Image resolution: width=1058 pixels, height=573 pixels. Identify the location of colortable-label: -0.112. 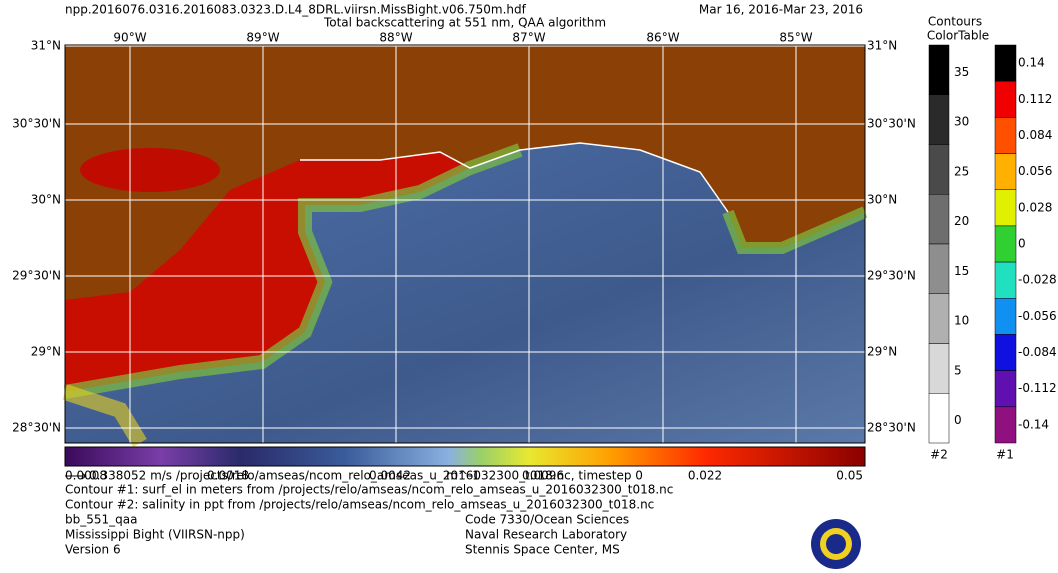
(1037, 388).